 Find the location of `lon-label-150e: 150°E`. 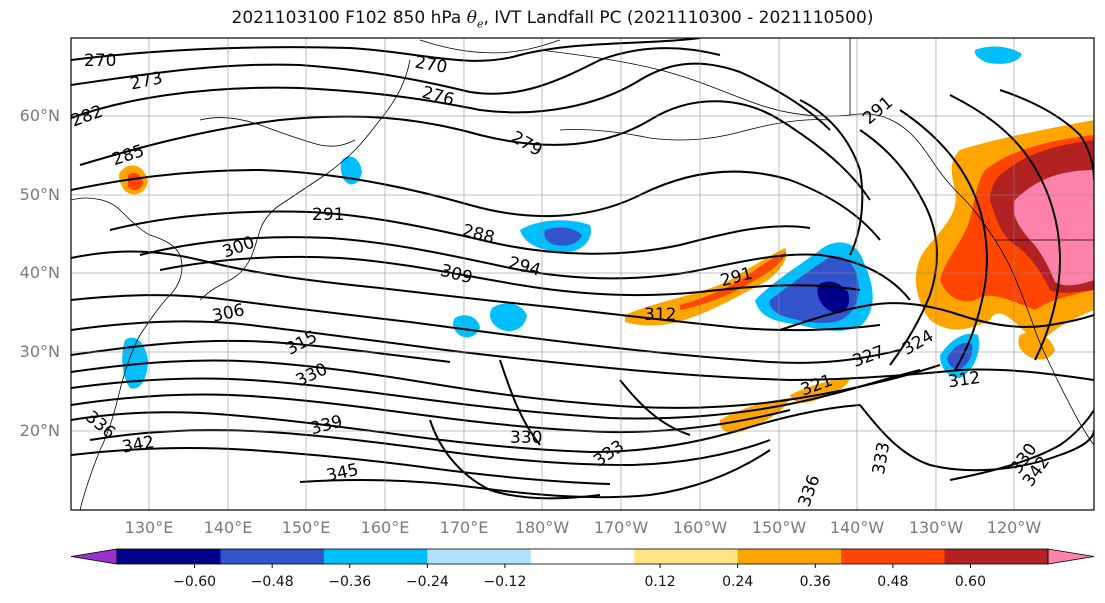

lon-label-150e: 150°E is located at coordinates (306, 527).